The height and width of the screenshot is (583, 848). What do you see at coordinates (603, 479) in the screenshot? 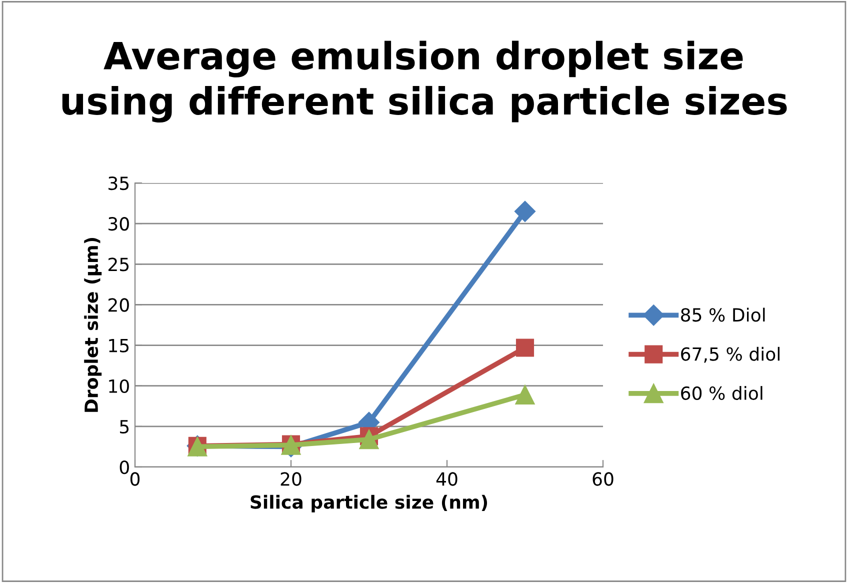
I see `x-tick-label: 60` at bounding box center [603, 479].